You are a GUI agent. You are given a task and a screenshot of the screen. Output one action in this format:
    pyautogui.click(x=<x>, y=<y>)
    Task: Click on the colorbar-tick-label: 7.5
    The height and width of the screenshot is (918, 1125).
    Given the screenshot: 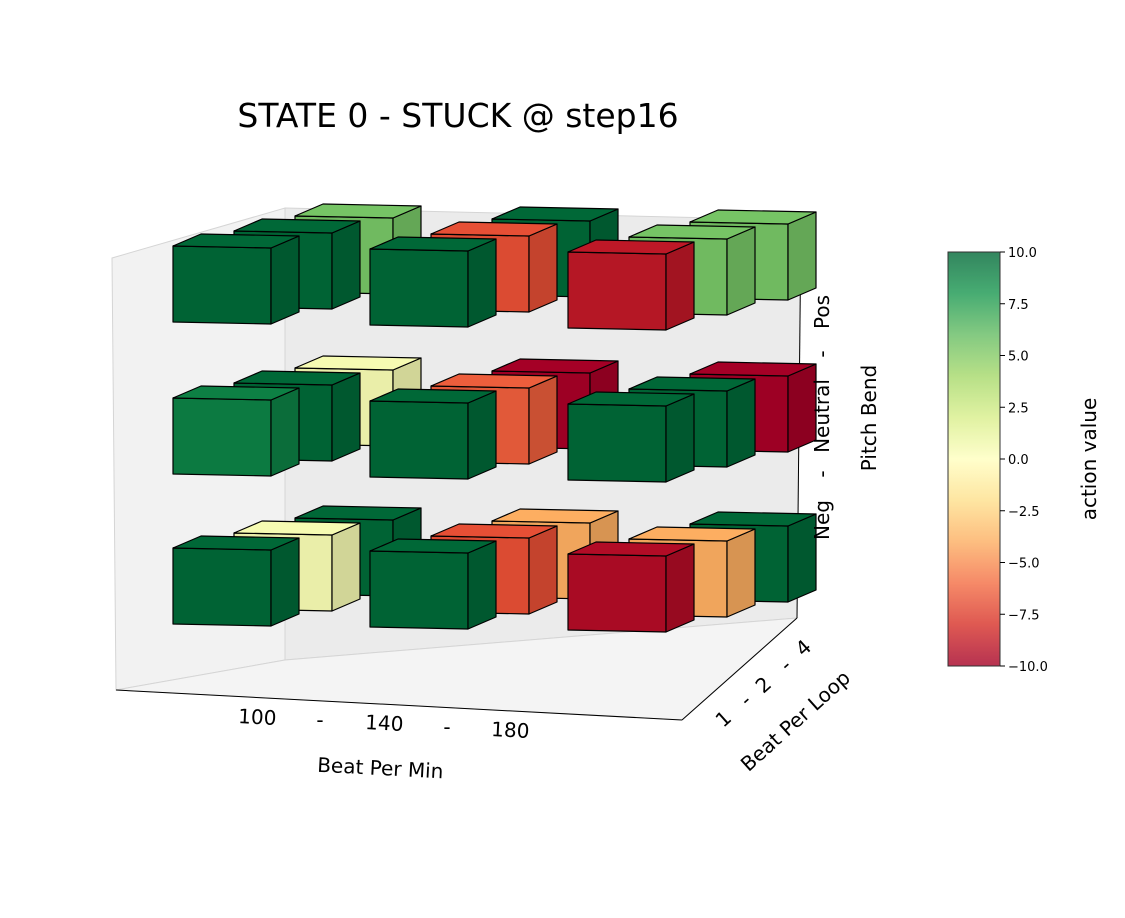 What is the action you would take?
    pyautogui.click(x=1018, y=305)
    